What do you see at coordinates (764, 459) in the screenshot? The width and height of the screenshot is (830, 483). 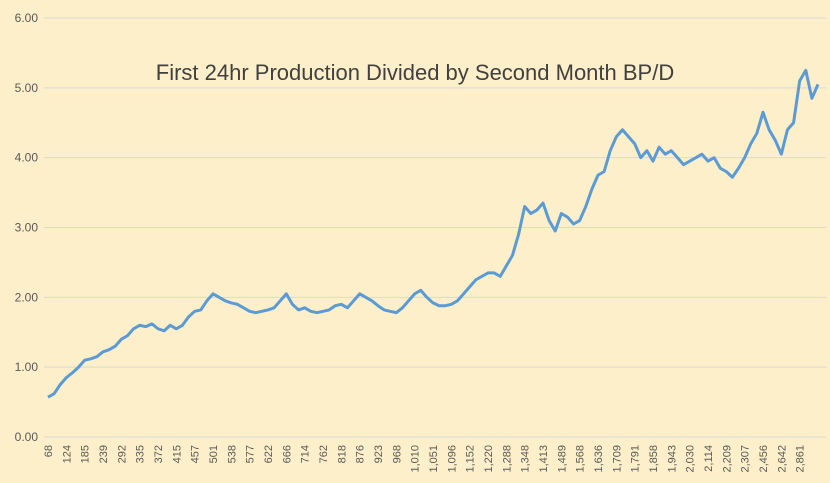 I see `x-tick-label: 2,456` at bounding box center [764, 459].